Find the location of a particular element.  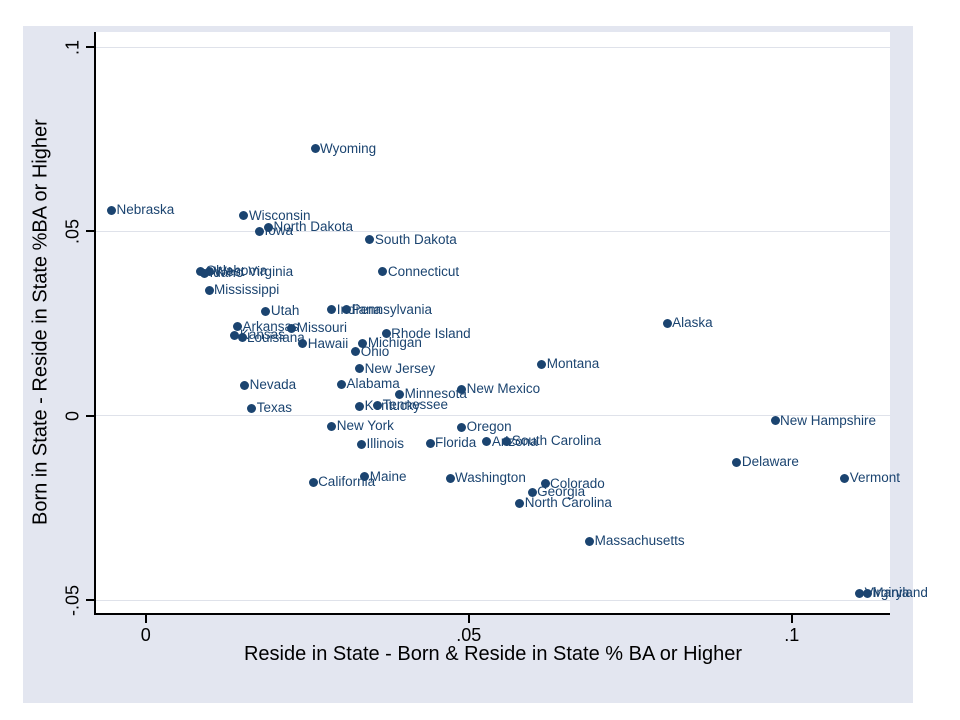

data-point-label: Alaska is located at coordinates (692, 323).